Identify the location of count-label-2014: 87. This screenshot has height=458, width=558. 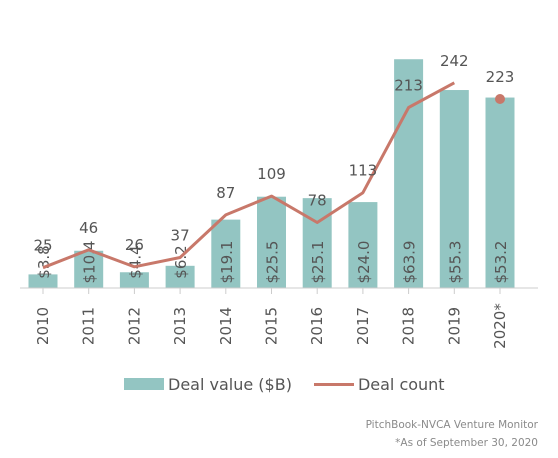
(225, 193).